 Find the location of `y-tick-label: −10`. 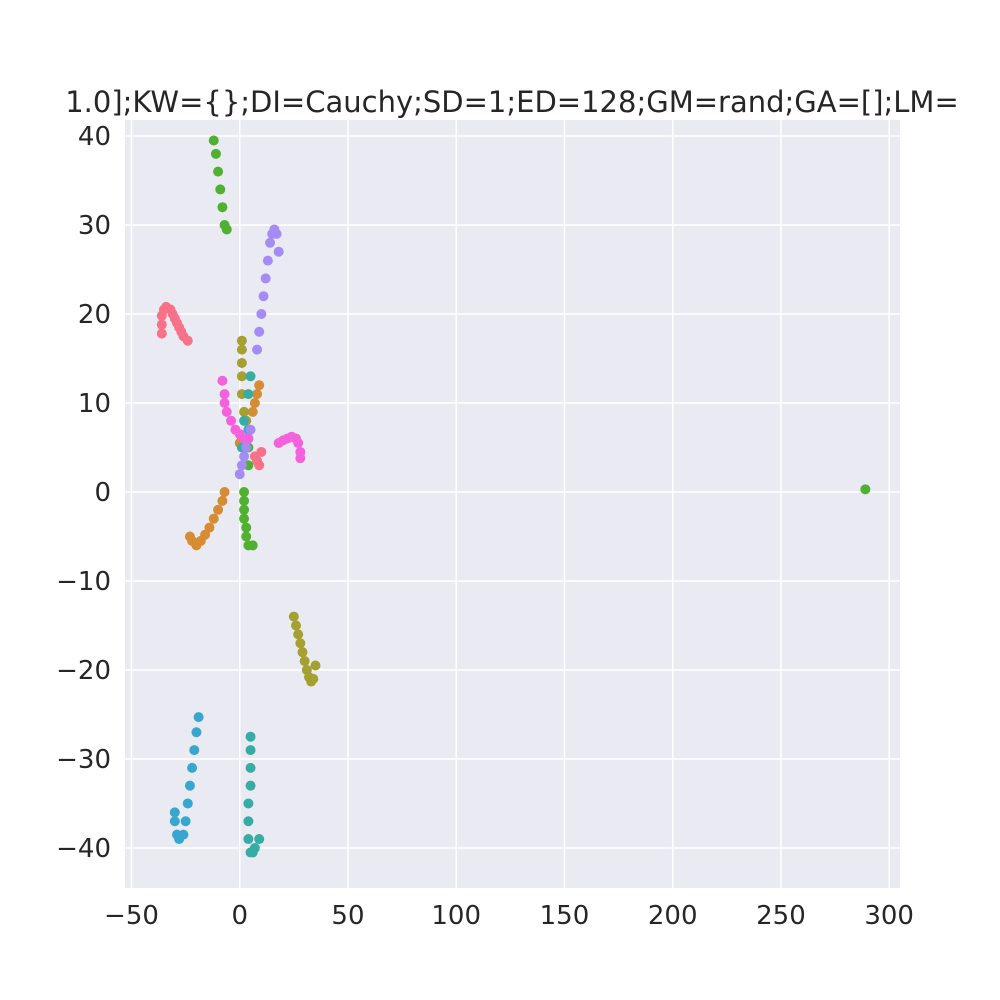

y-tick-label: −10 is located at coordinates (83, 582).